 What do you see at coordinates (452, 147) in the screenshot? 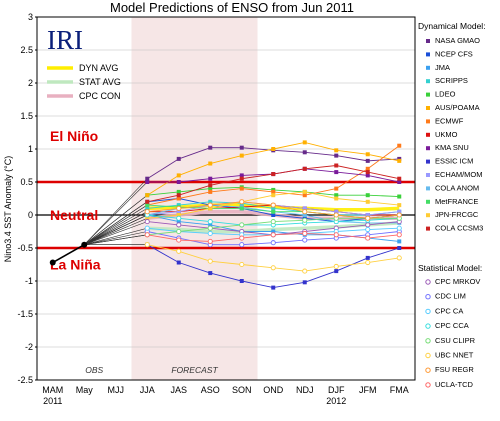
I see `dyn-legend-label-8: KMA SNU` at bounding box center [452, 147].